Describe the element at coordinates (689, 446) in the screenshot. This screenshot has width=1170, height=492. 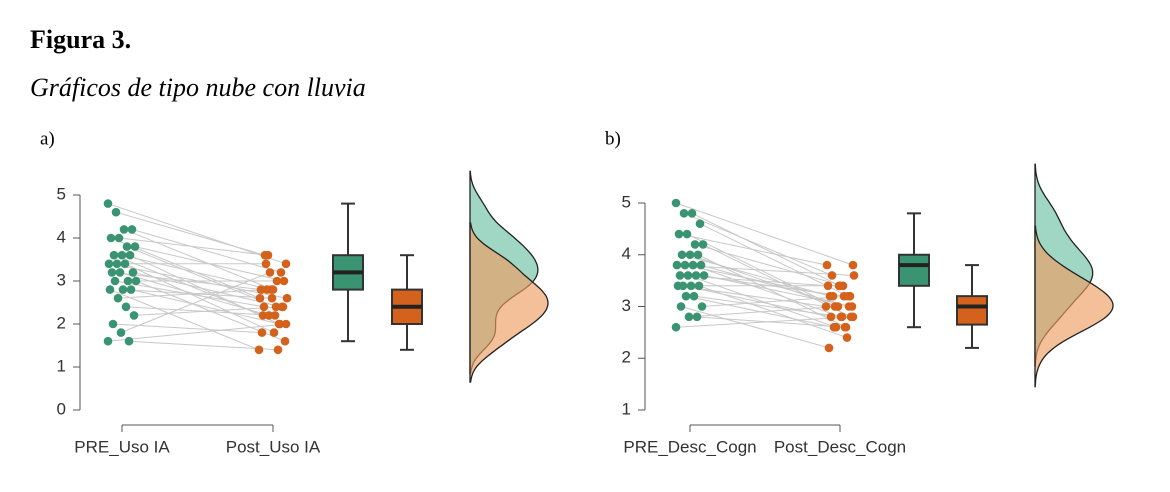
I see `x-tick-label: PRE_Desc_Cogn` at that location.